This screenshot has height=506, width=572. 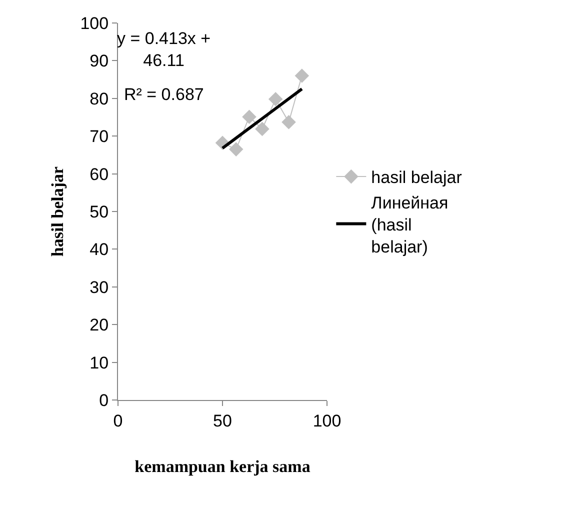 I want to click on legend-label: hasil belajar, so click(x=416, y=178).